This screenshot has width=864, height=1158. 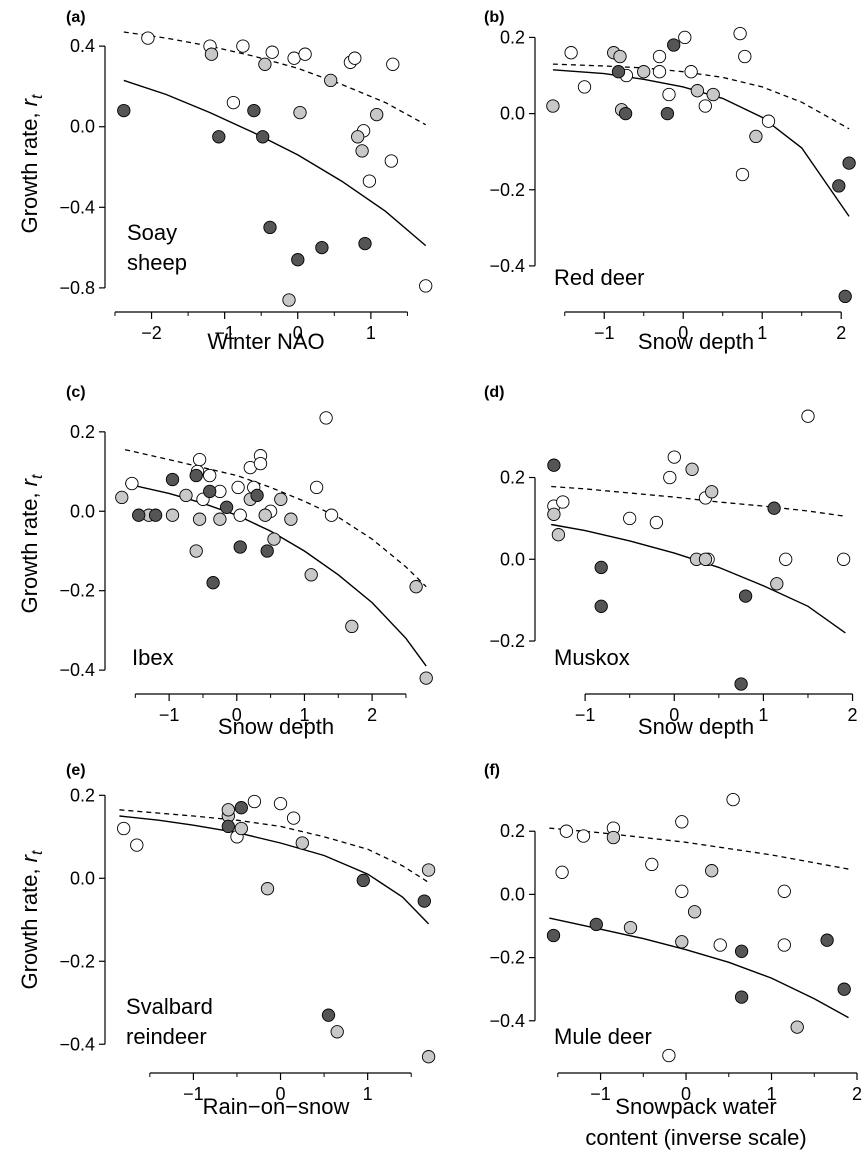 I want to click on species-label: Mule deer, so click(x=603, y=1036).